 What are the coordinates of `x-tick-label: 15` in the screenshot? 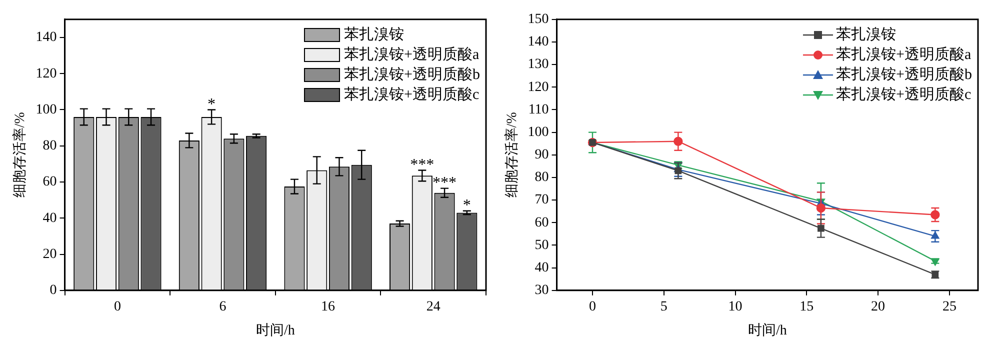 It's located at (807, 306).